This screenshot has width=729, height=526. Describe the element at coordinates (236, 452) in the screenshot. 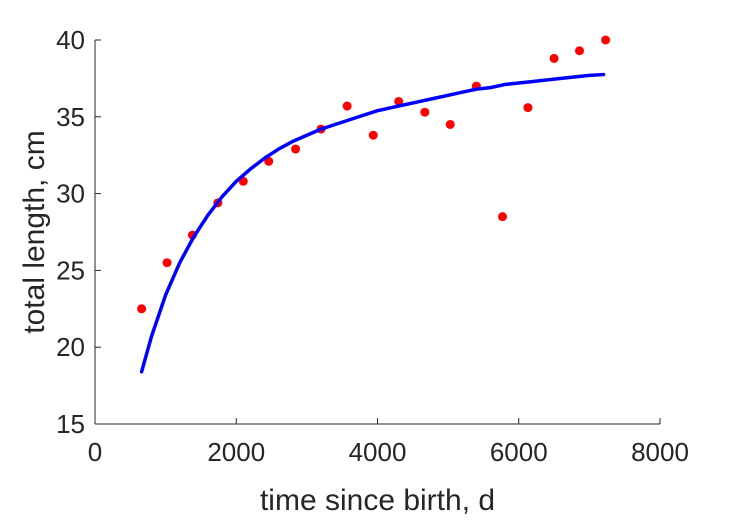

I see `x-tick-label: 2000` at that location.